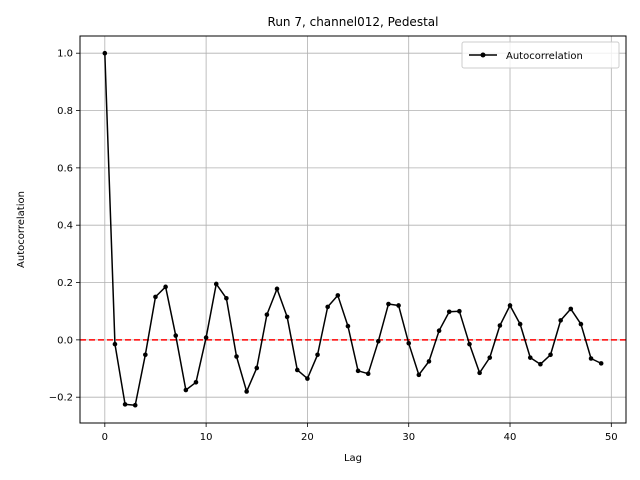  I want to click on legend-box, so click(540, 55).